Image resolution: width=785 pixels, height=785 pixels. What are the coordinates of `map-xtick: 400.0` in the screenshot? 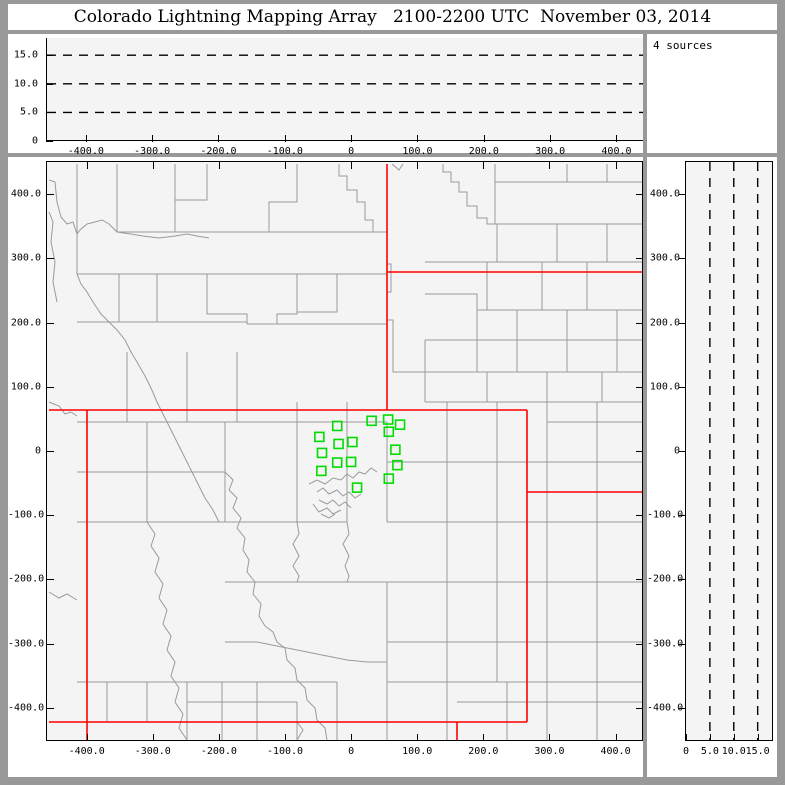 It's located at (615, 751).